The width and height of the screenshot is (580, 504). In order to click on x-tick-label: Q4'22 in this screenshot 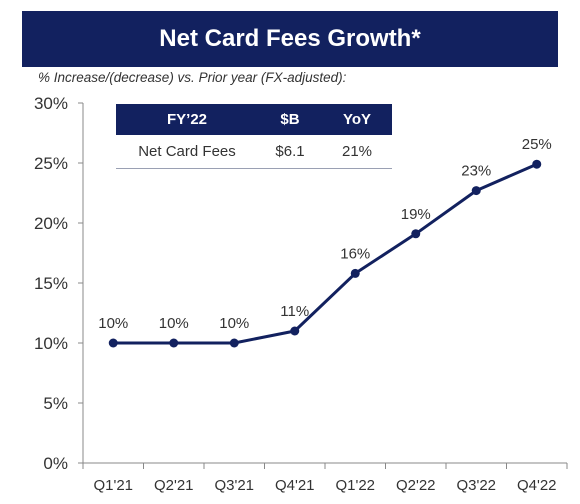, I will do `click(537, 485)`.